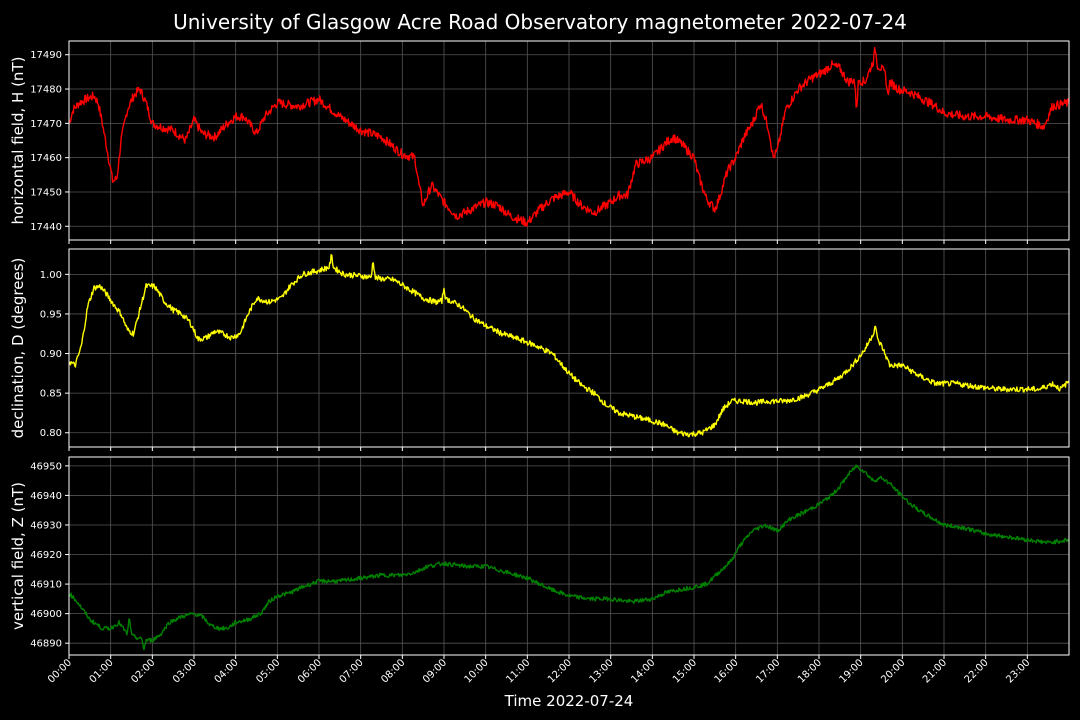  What do you see at coordinates (46, 585) in the screenshot?
I see `y-tick-label: 46910` at bounding box center [46, 585].